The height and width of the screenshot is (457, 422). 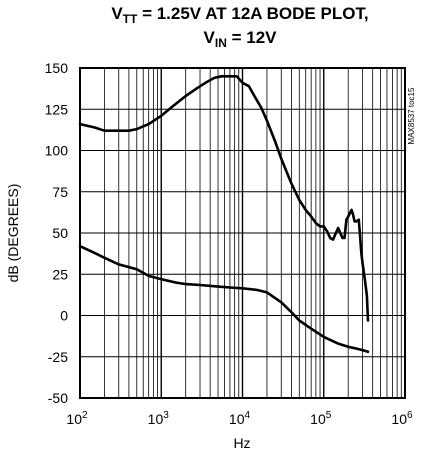 I want to click on x-tick-labels: 10² 10³ 10⁴ 10⁵ 10⁶, so click(x=239, y=418).